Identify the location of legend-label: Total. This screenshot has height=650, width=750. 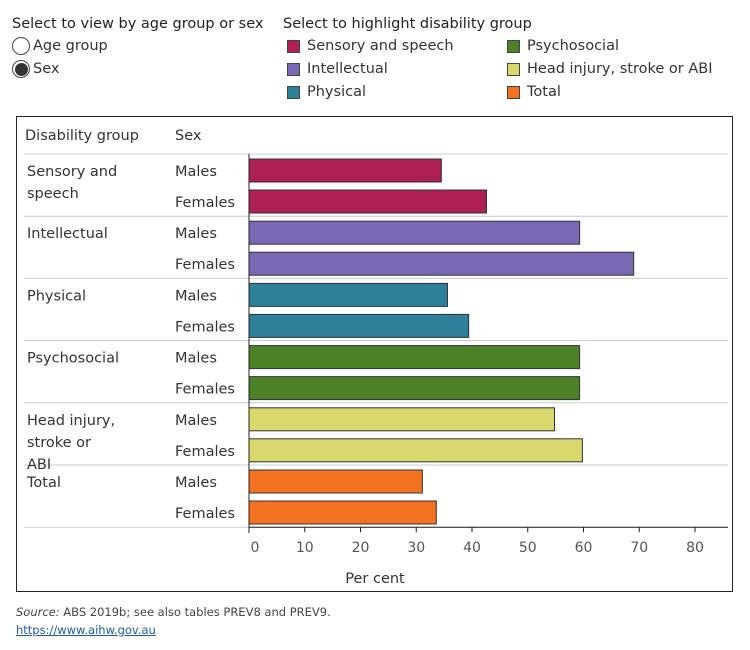
(544, 92).